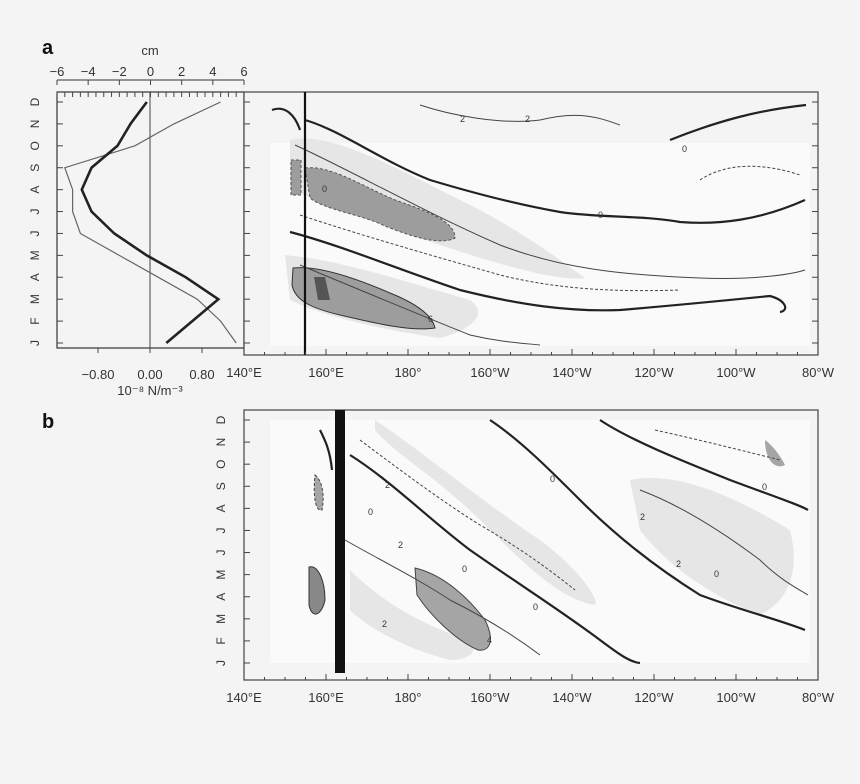 The width and height of the screenshot is (860, 784). Describe the element at coordinates (221, 486) in the screenshot. I see `month-label: S` at that location.